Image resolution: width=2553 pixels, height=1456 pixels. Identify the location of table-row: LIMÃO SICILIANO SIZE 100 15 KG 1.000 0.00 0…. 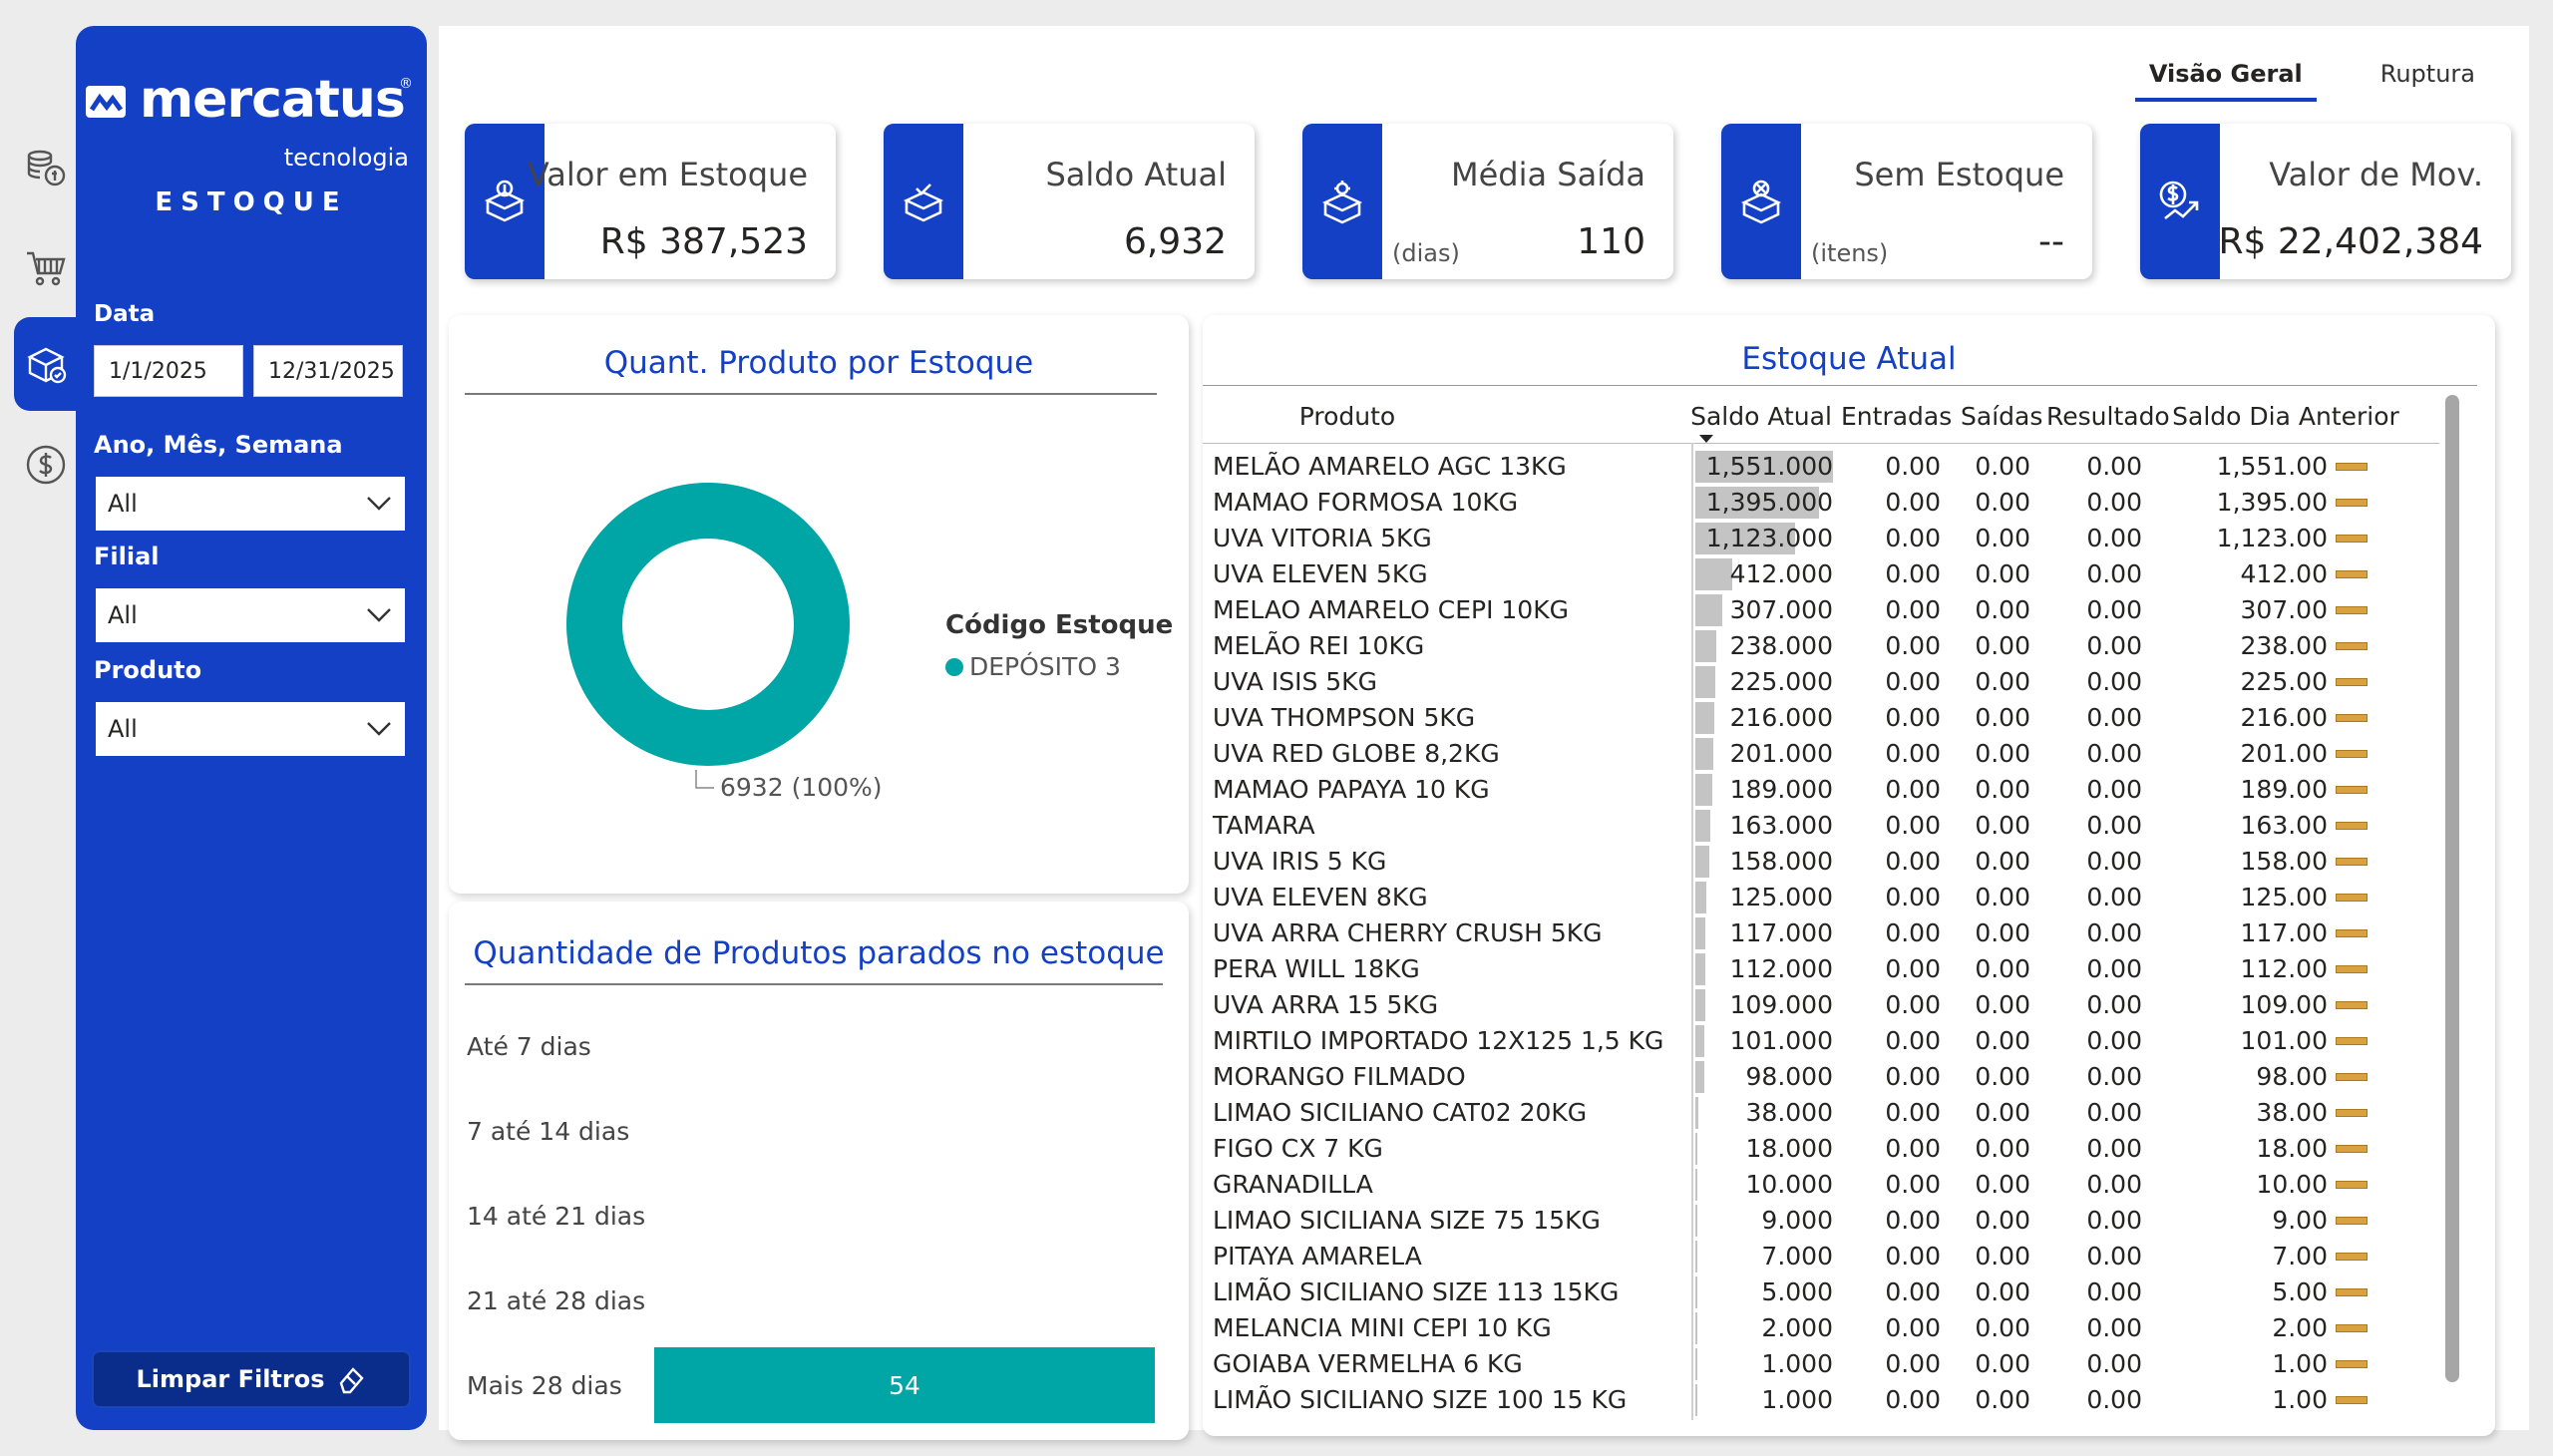
(1821, 1400).